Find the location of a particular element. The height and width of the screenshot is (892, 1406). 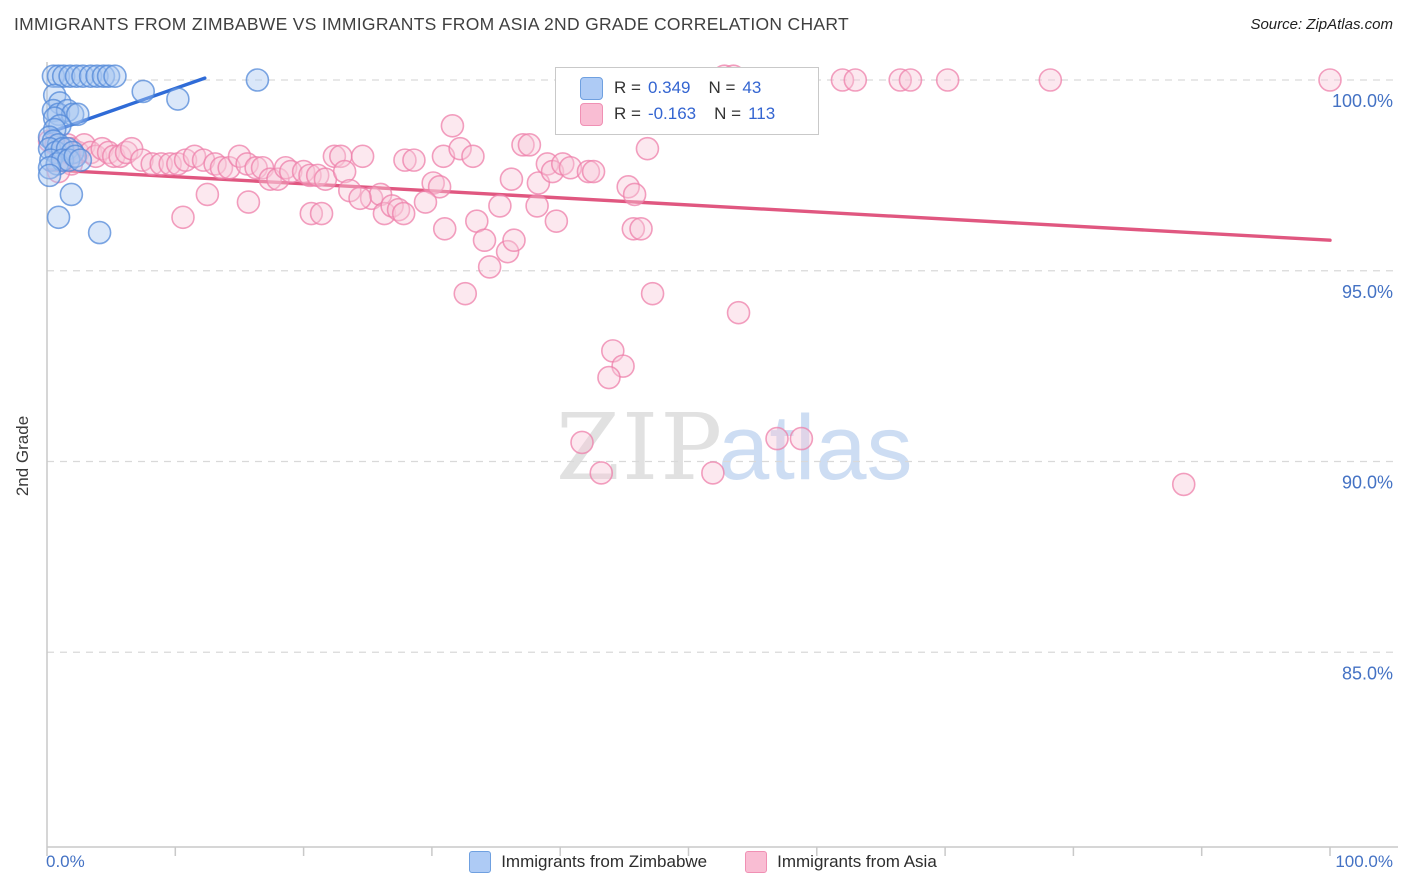

bottom-legend-label-zimbabwe: Immigrants from Zimbabwe is located at coordinates (604, 861).